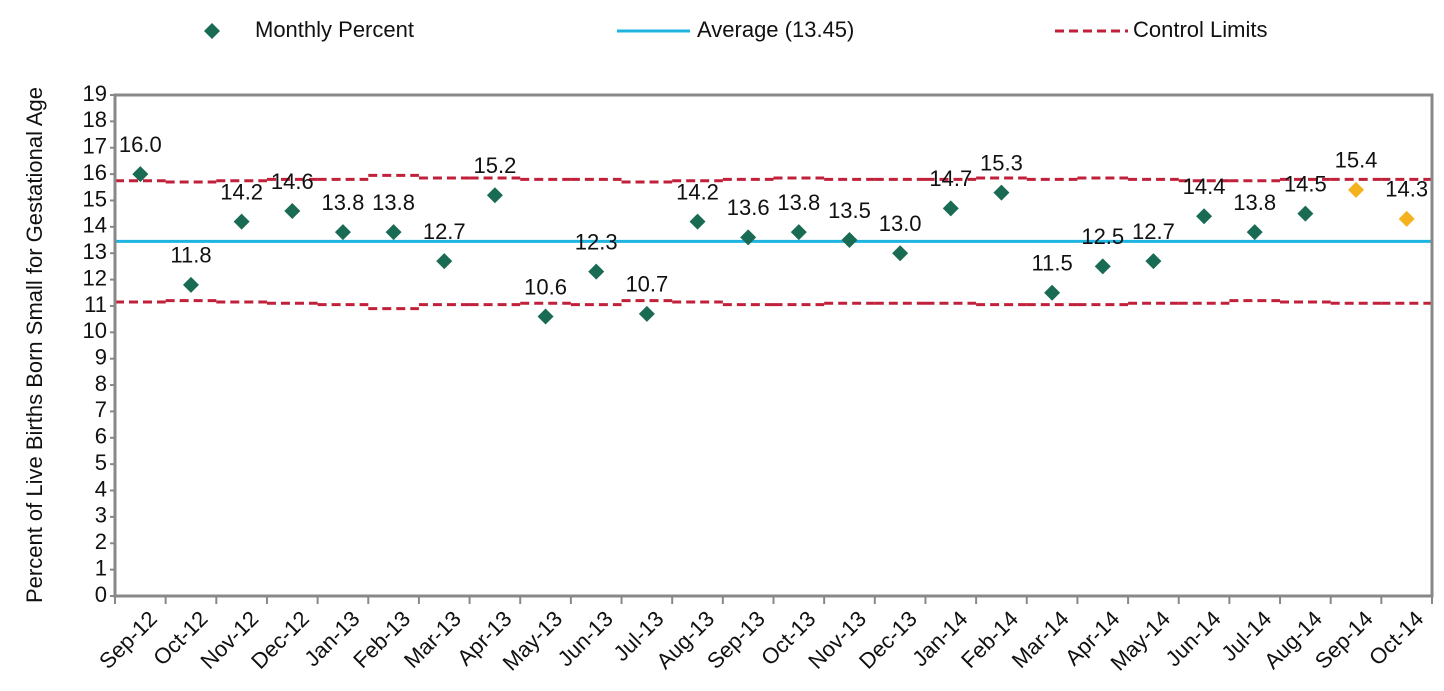 Image resolution: width=1444 pixels, height=691 pixels. What do you see at coordinates (849, 210) in the screenshot?
I see `data-label: 13.5` at bounding box center [849, 210].